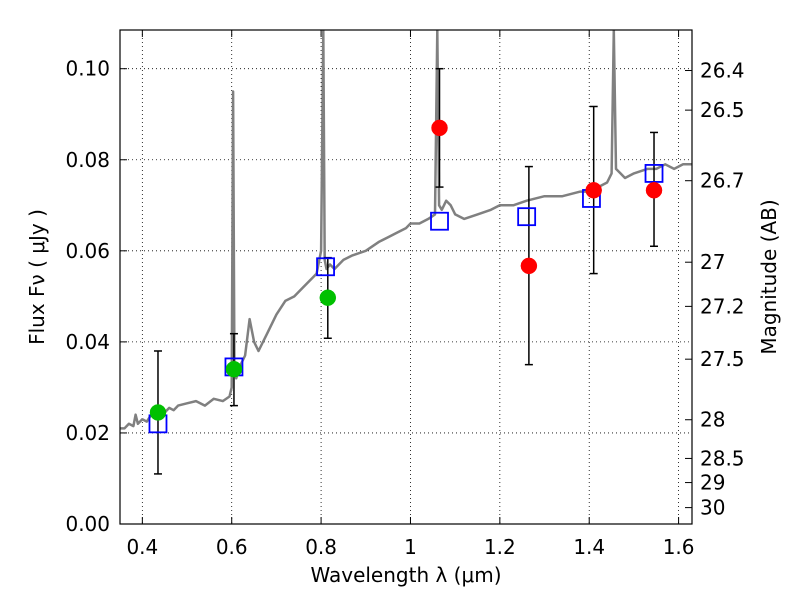  I want to click on x-axis-label: Wavelength λ (μm), so click(405, 575).